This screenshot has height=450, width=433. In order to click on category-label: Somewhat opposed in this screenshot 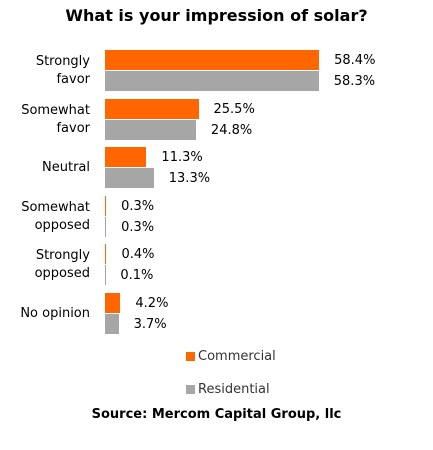, I will do `click(55, 216)`.